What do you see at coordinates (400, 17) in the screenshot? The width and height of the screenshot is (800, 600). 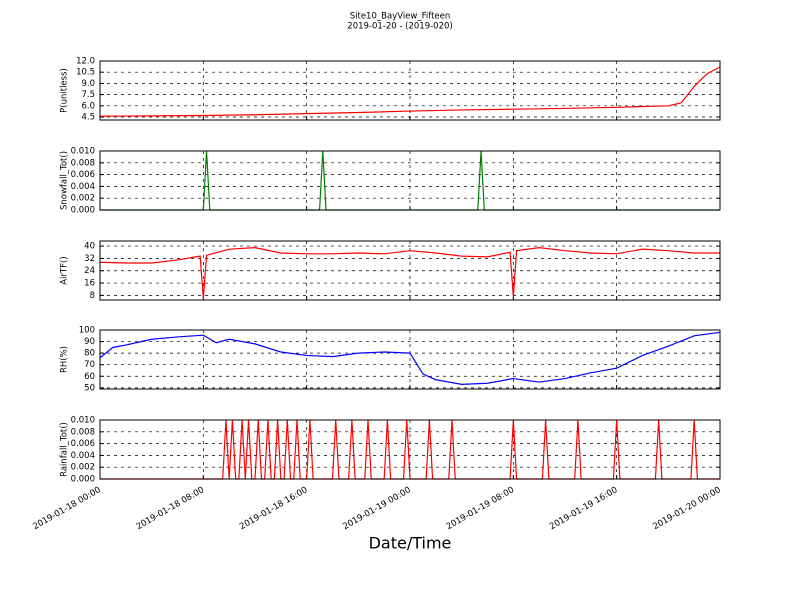 I see `chart-title: Site10_BayView_Fifteen` at bounding box center [400, 17].